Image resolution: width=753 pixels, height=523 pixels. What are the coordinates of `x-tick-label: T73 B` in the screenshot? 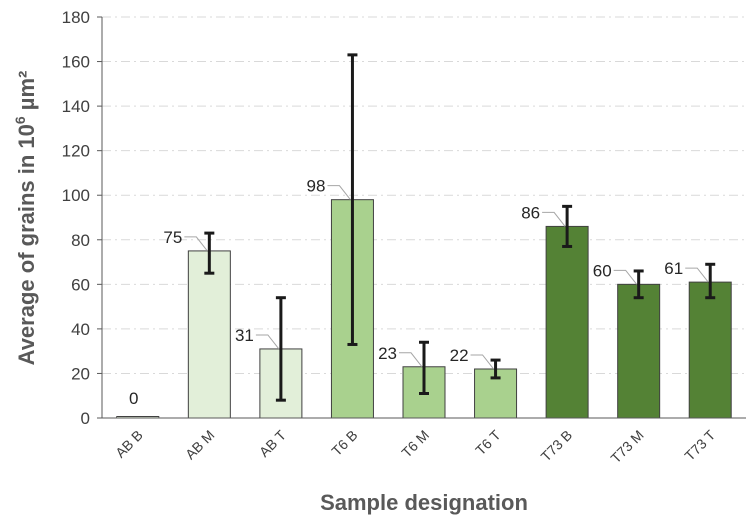 It's located at (557, 446).